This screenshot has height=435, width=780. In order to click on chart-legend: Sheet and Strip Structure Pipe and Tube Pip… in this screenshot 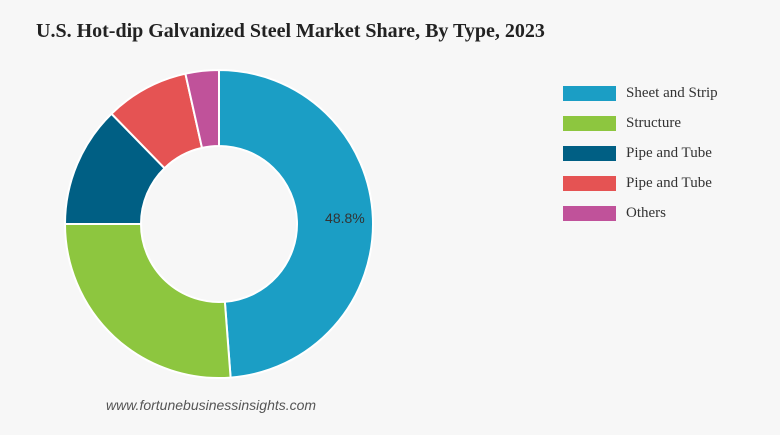, I will do `click(640, 153)`.